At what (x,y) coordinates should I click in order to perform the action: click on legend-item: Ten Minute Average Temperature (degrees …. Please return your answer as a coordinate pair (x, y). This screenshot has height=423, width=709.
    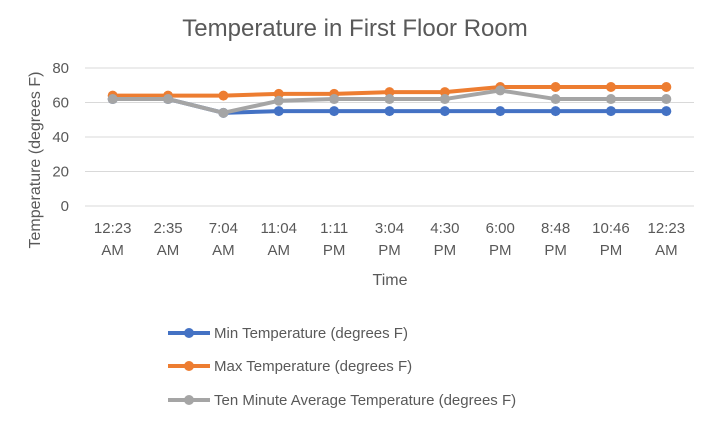
    Looking at the image, I should click on (342, 400).